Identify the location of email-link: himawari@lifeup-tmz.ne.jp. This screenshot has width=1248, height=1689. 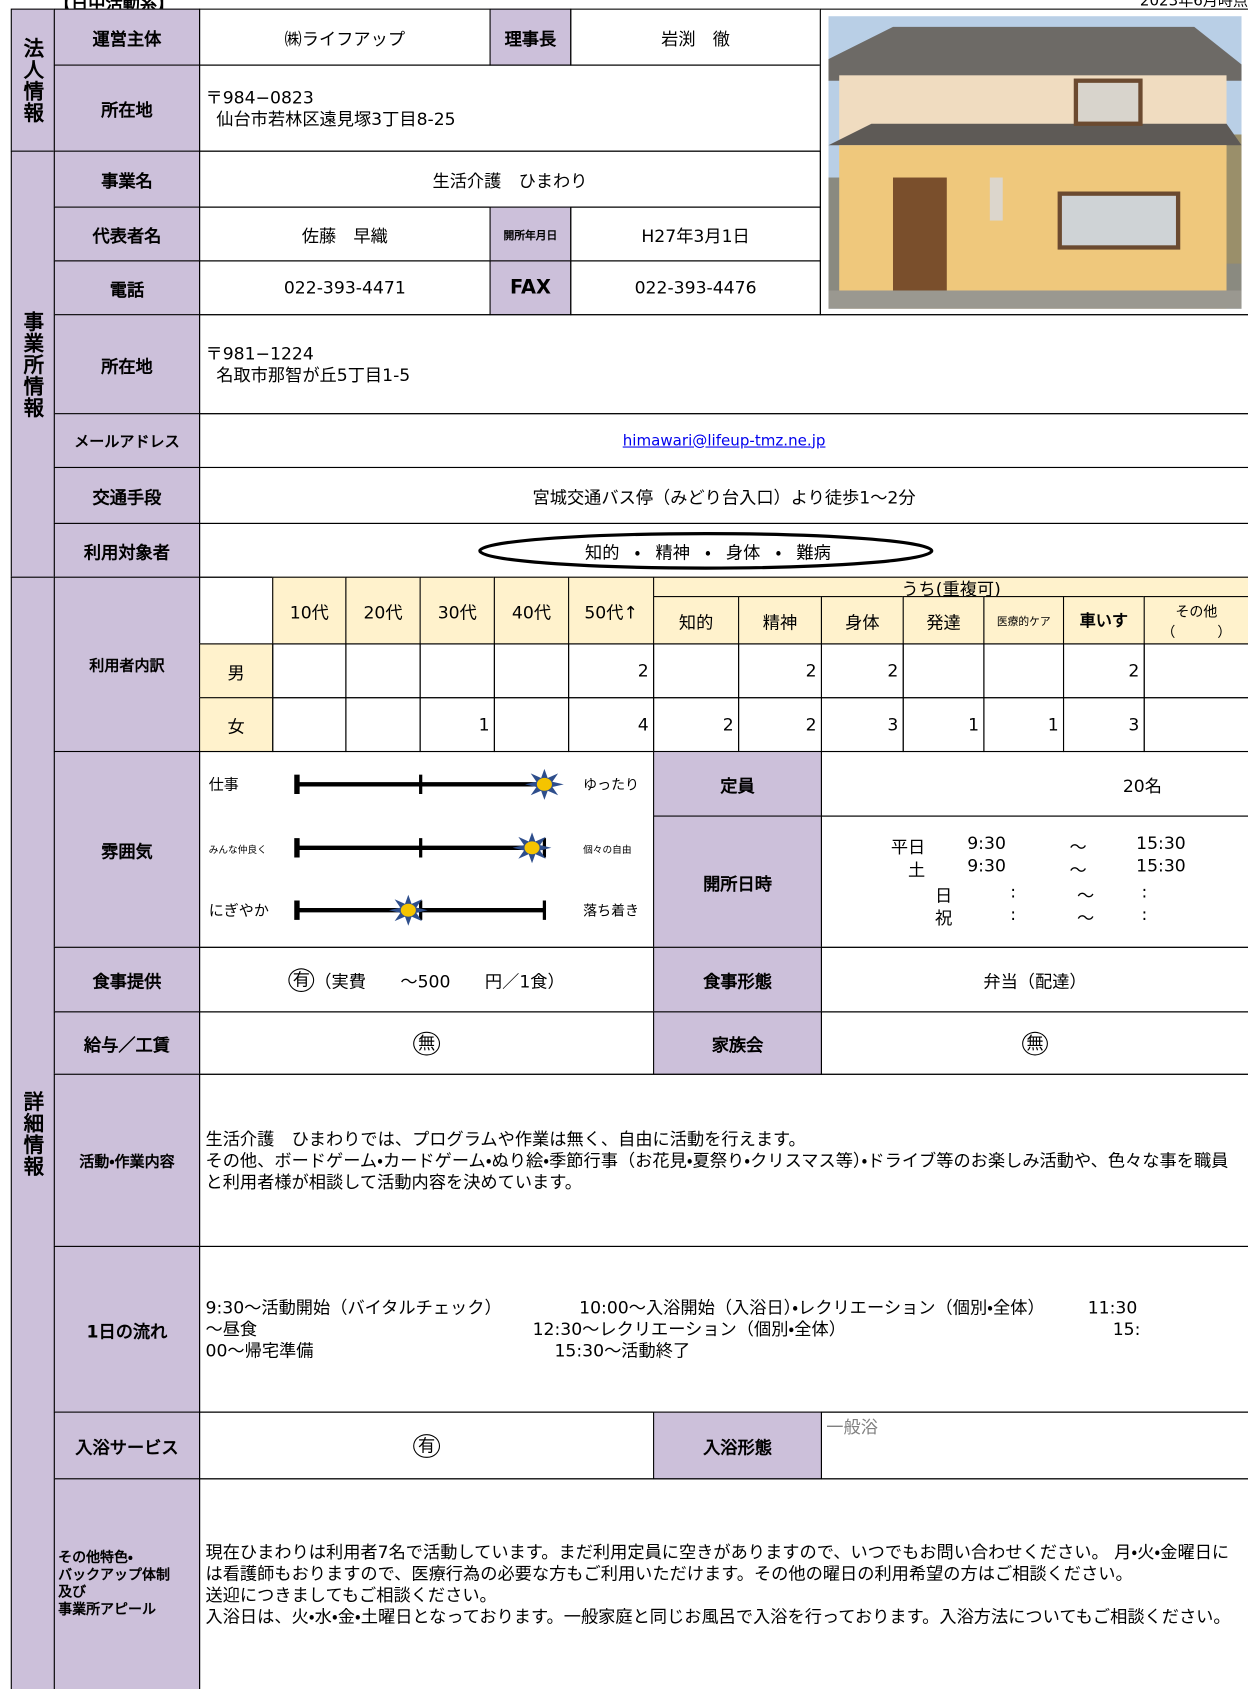
(724, 440).